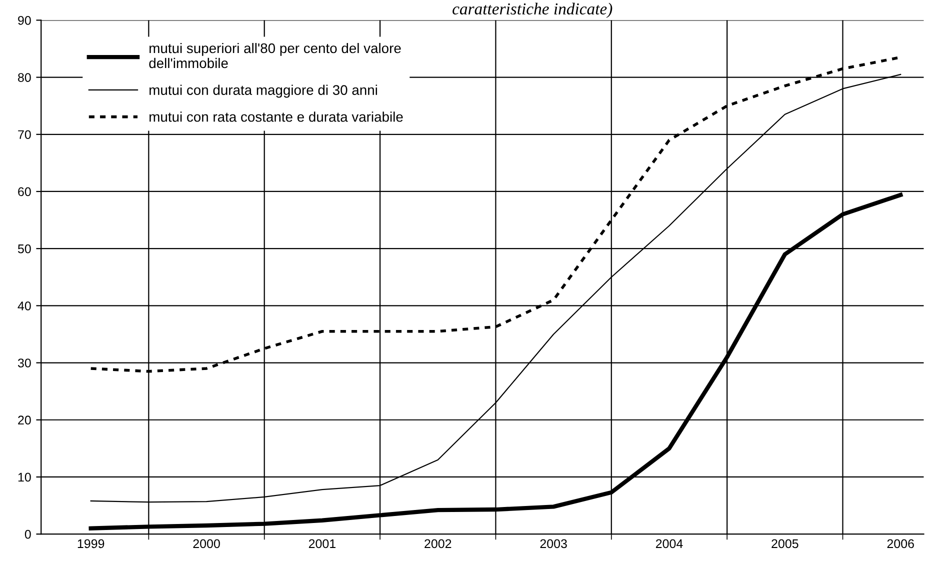 The height and width of the screenshot is (561, 934). I want to click on chart-title: caratteristiche indicate), so click(532, 10).